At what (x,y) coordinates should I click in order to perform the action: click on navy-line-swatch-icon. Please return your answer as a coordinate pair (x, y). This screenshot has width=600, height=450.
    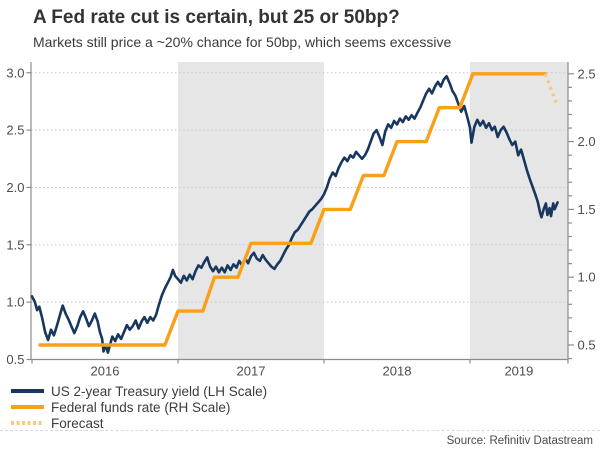
    Looking at the image, I should click on (27, 391).